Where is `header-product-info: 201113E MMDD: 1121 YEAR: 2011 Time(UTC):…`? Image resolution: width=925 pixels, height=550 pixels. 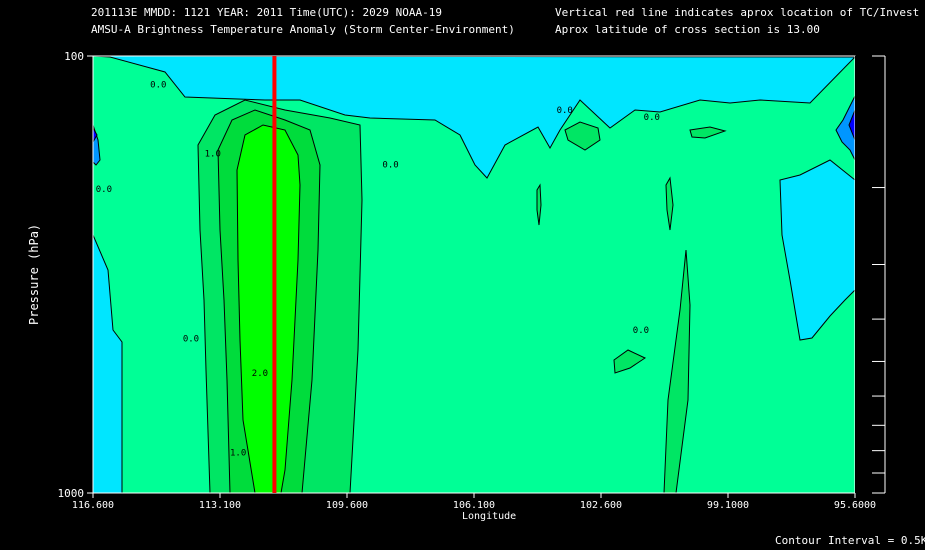
header-product-info: 201113E MMDD: 1121 YEAR: 2011 Time(UTC):… is located at coordinates (266, 12).